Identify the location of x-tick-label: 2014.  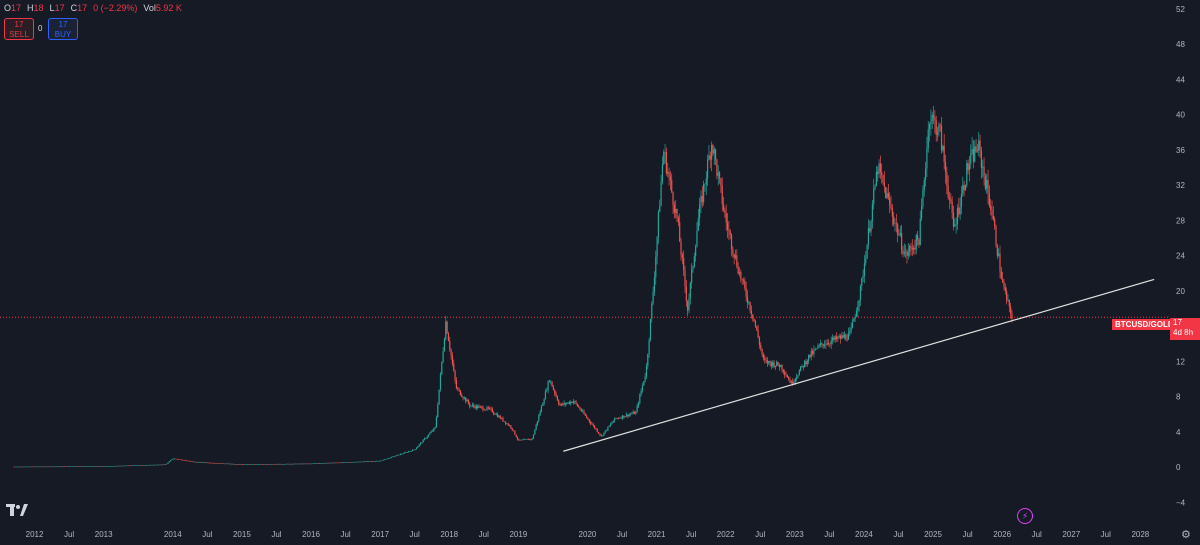
(173, 534).